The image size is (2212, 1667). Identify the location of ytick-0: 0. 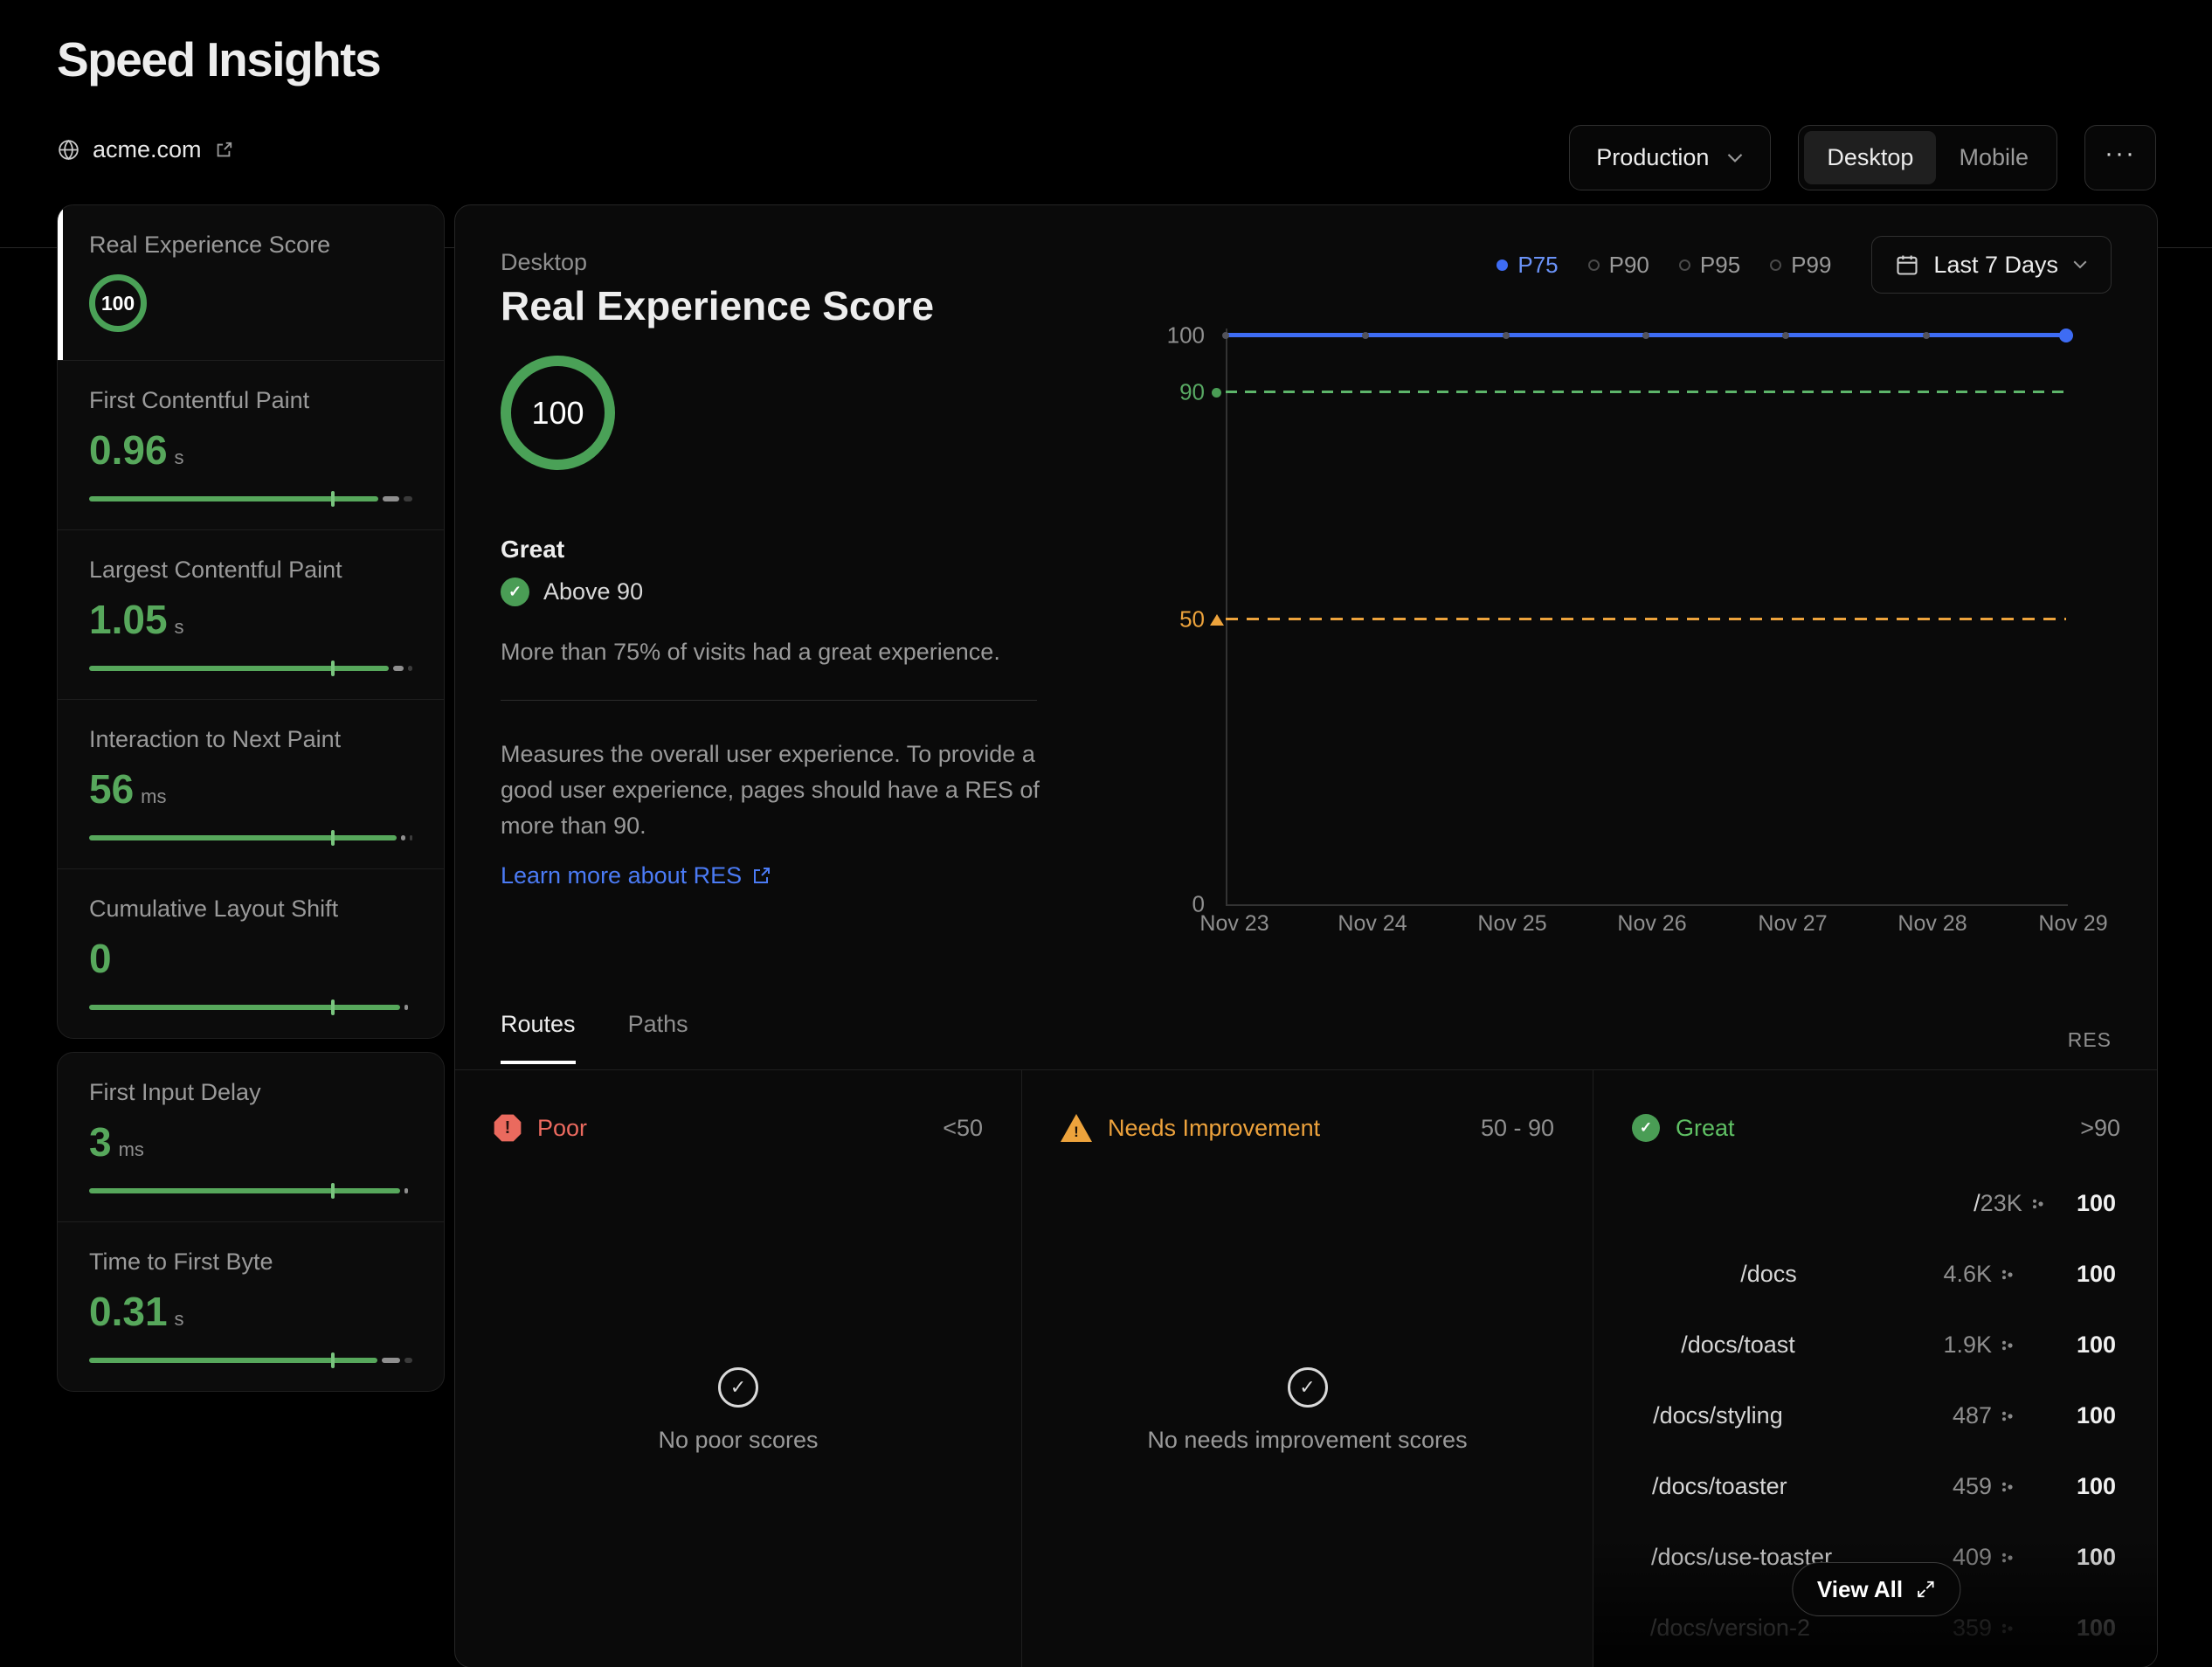
(1198, 904).